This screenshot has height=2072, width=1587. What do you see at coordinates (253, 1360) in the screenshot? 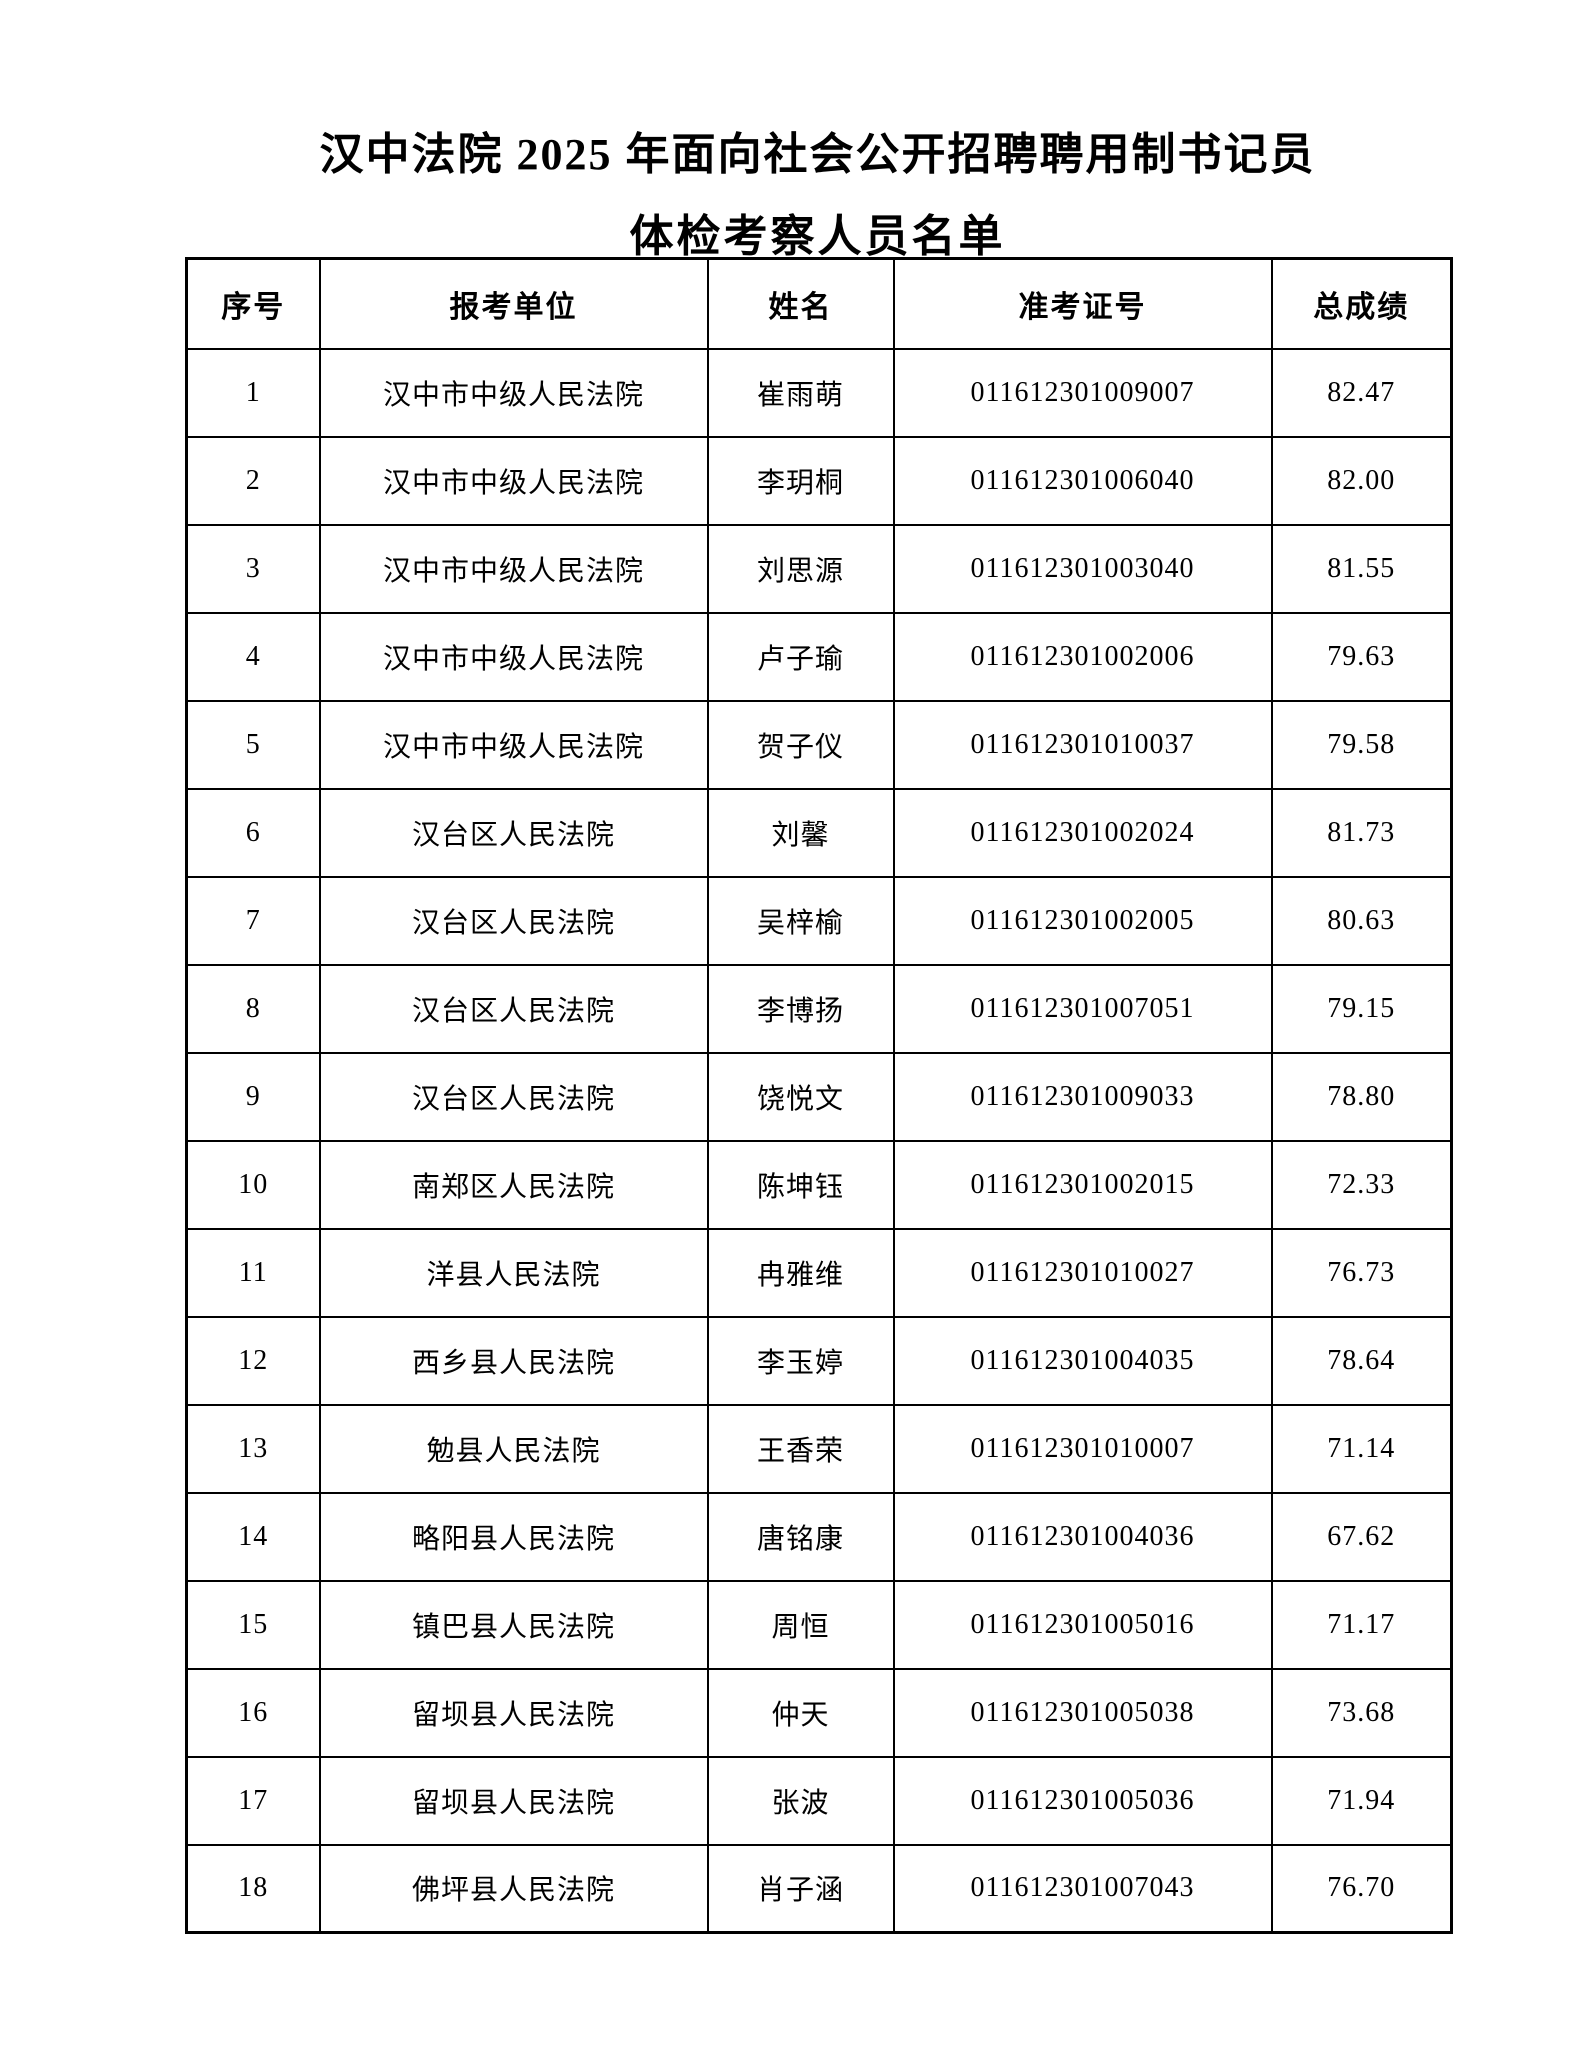
I see `cell-seq: 12` at bounding box center [253, 1360].